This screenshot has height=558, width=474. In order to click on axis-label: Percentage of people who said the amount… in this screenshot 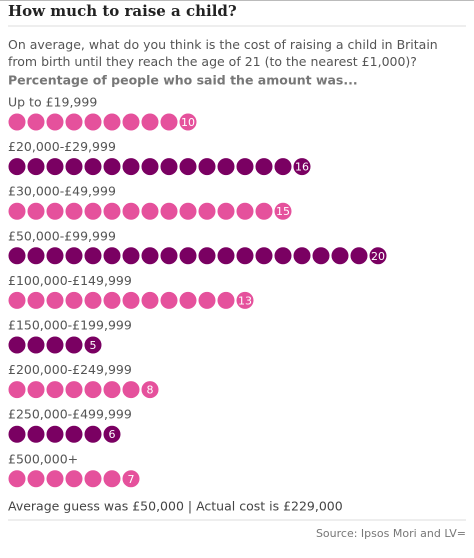, I will do `click(183, 80)`.